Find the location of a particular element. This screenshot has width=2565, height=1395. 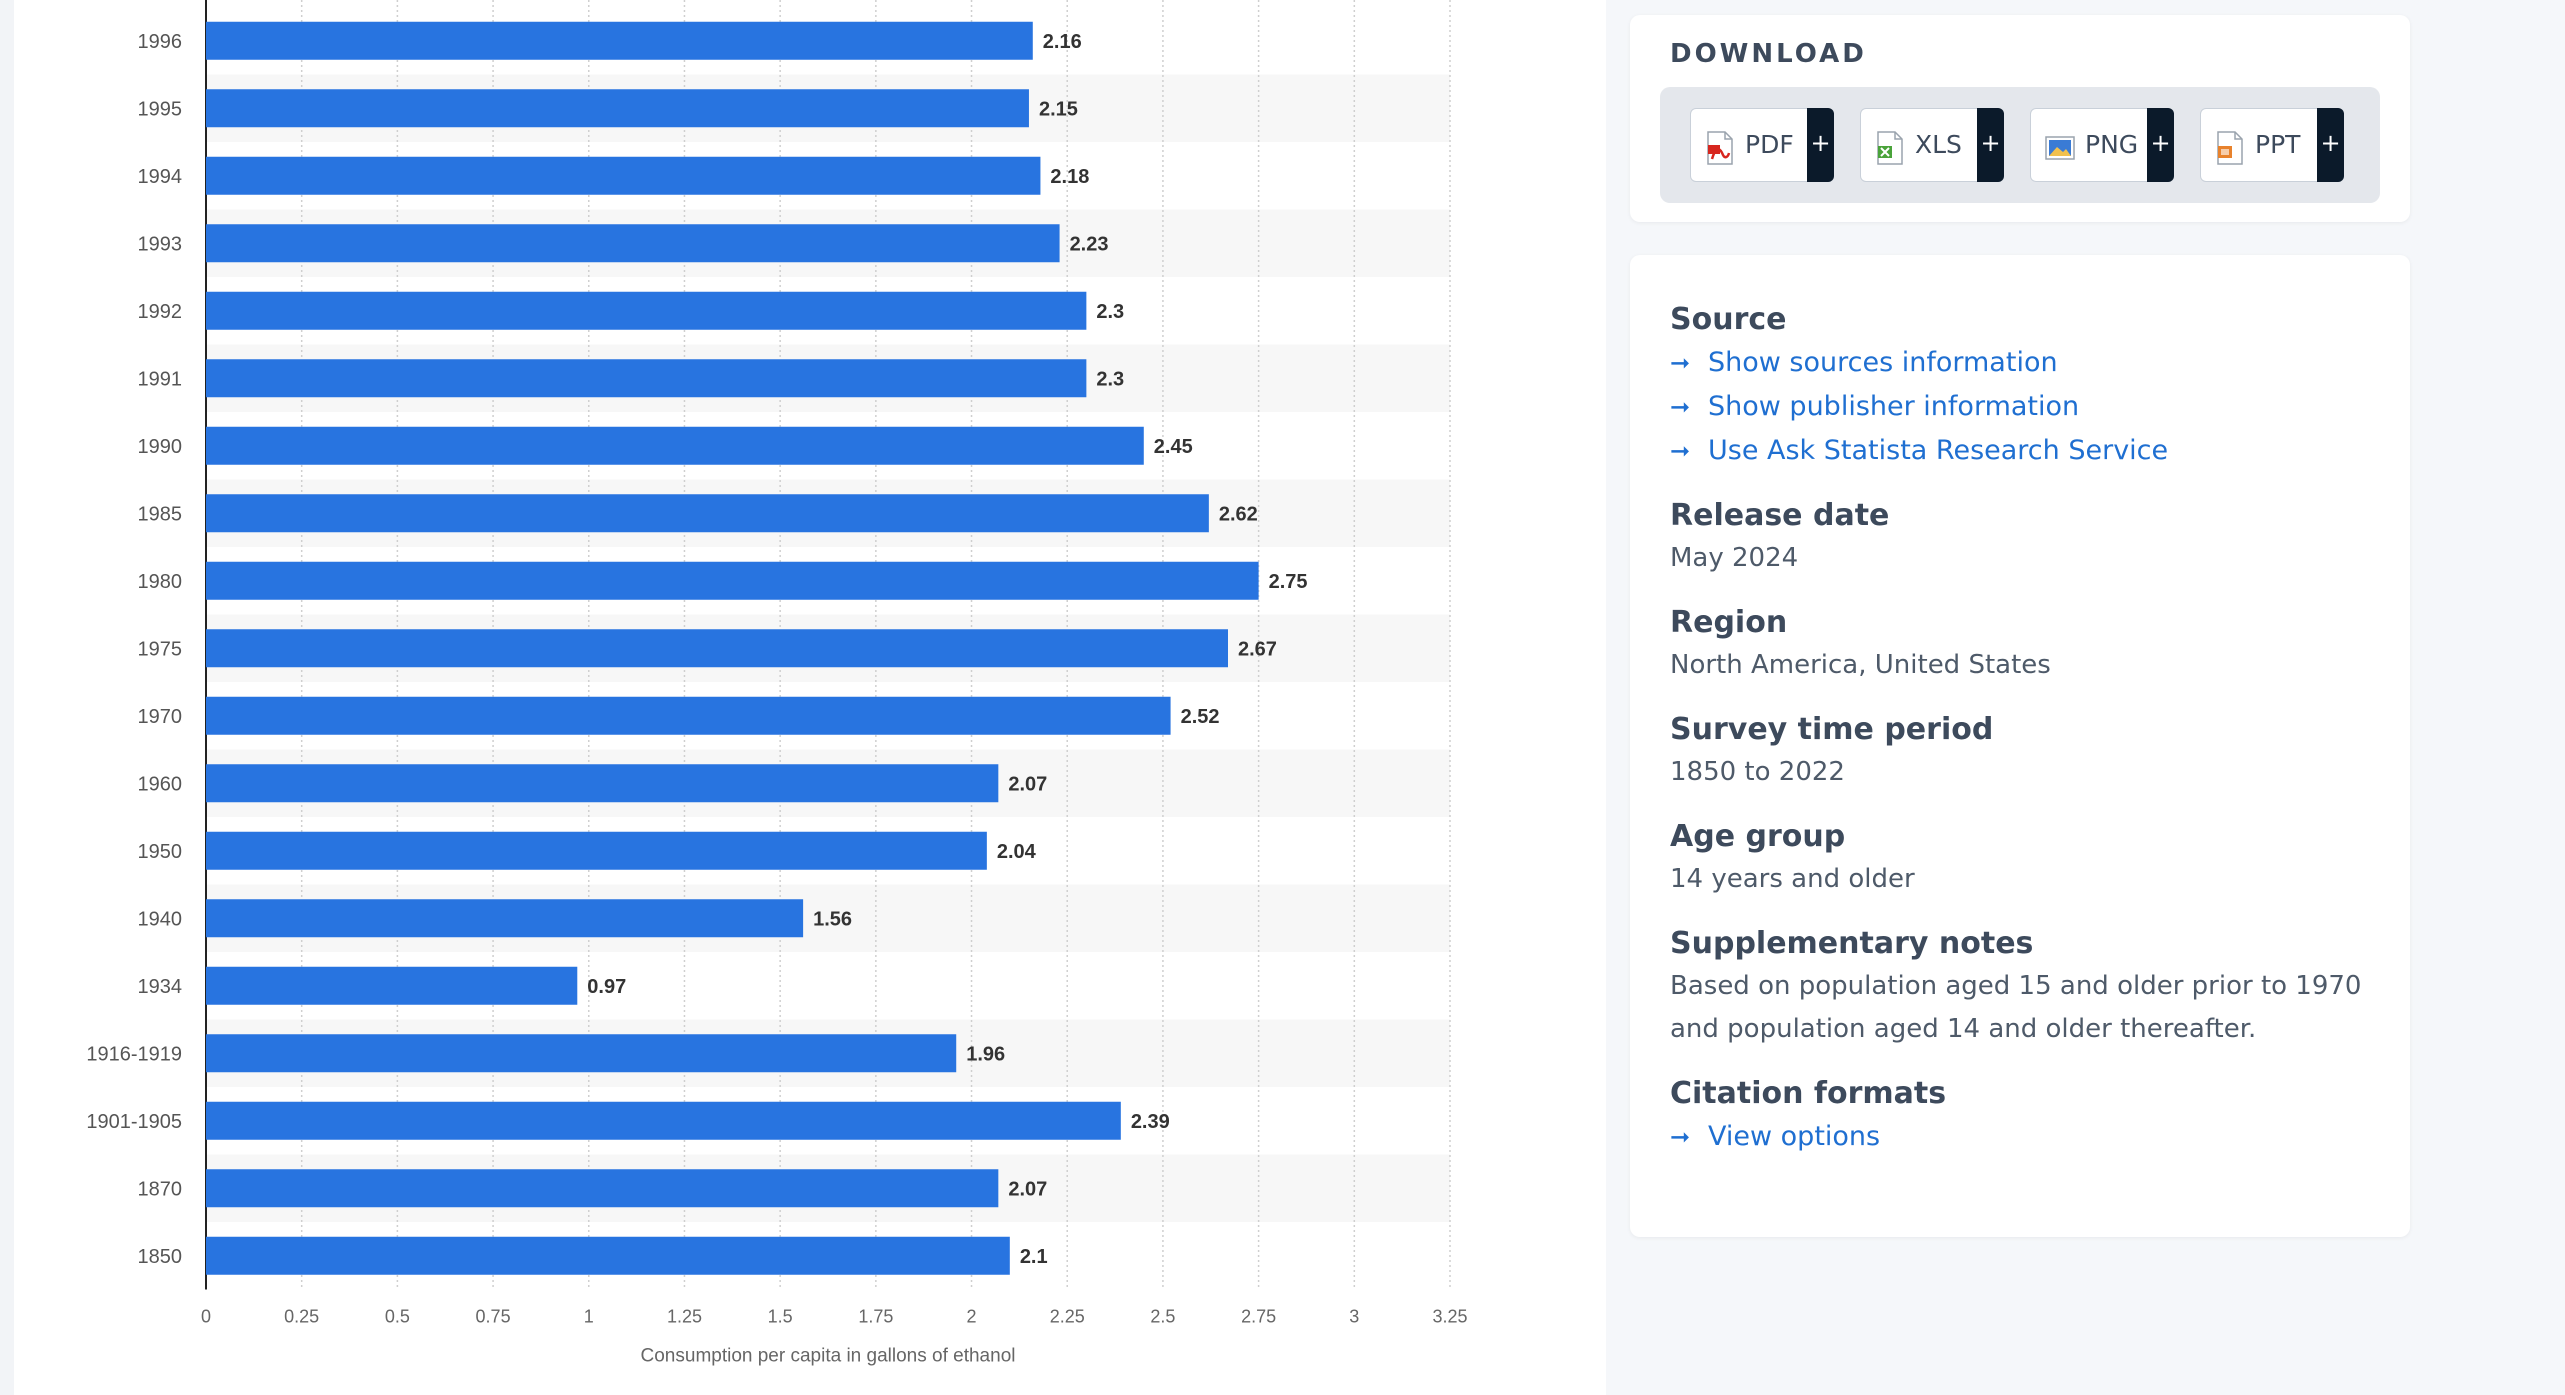

download-pdf-button: PDF + is located at coordinates (1762, 145).